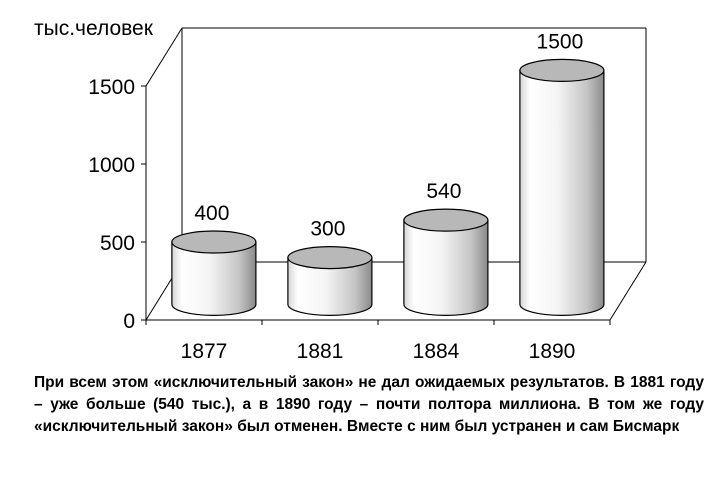 The height and width of the screenshot is (488, 716). What do you see at coordinates (117, 204) in the screenshot?
I see `y-axis-ticks: 0 500 1000 1500` at bounding box center [117, 204].